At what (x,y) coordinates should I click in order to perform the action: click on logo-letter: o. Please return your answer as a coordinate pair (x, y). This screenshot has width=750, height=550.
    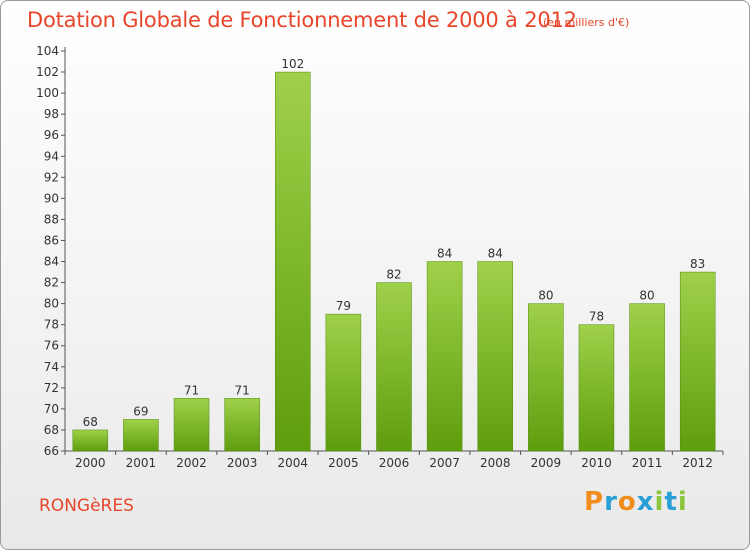
    Looking at the image, I should click on (627, 502).